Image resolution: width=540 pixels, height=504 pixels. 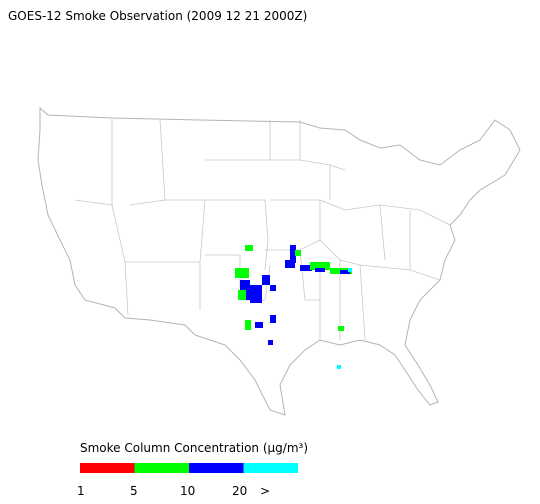 What do you see at coordinates (134, 491) in the screenshot?
I see `legend-label: 5` at bounding box center [134, 491].